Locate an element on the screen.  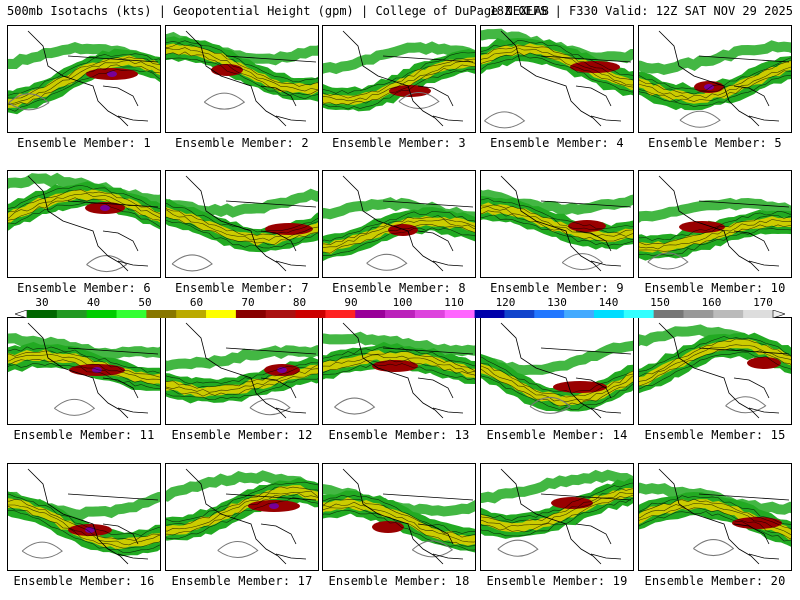
legend-tick-label: 70 is located at coordinates (248, 302).